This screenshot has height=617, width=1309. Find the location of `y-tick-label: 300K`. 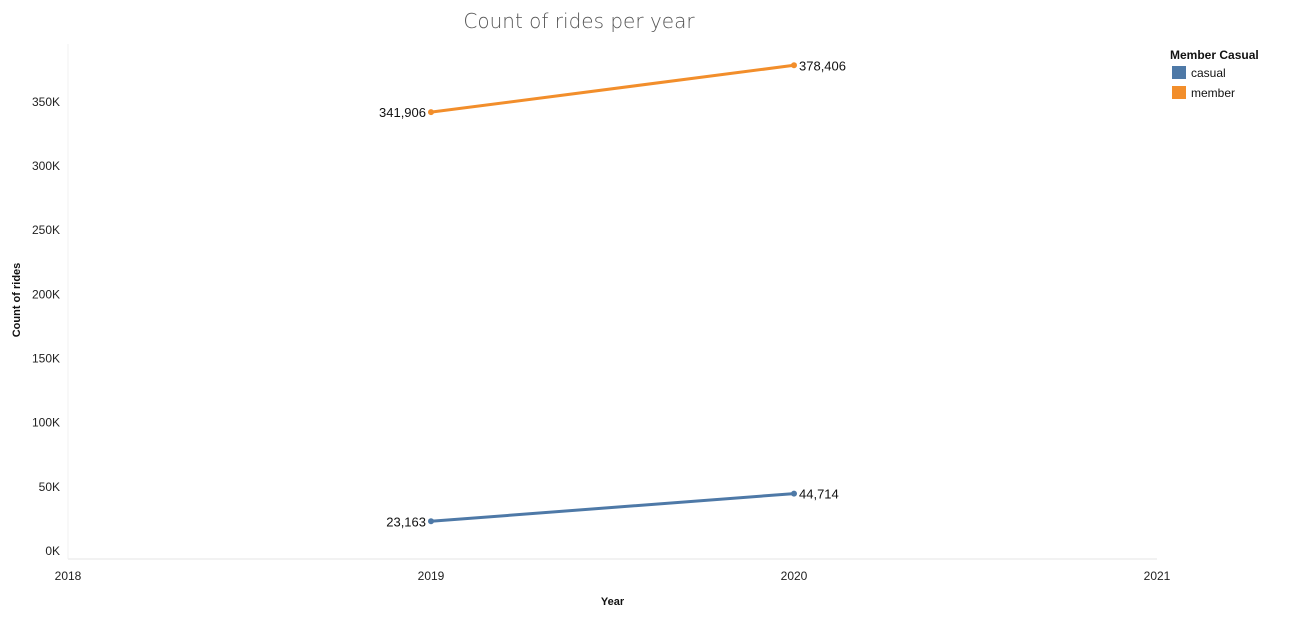

y-tick-label: 300K is located at coordinates (46, 166).